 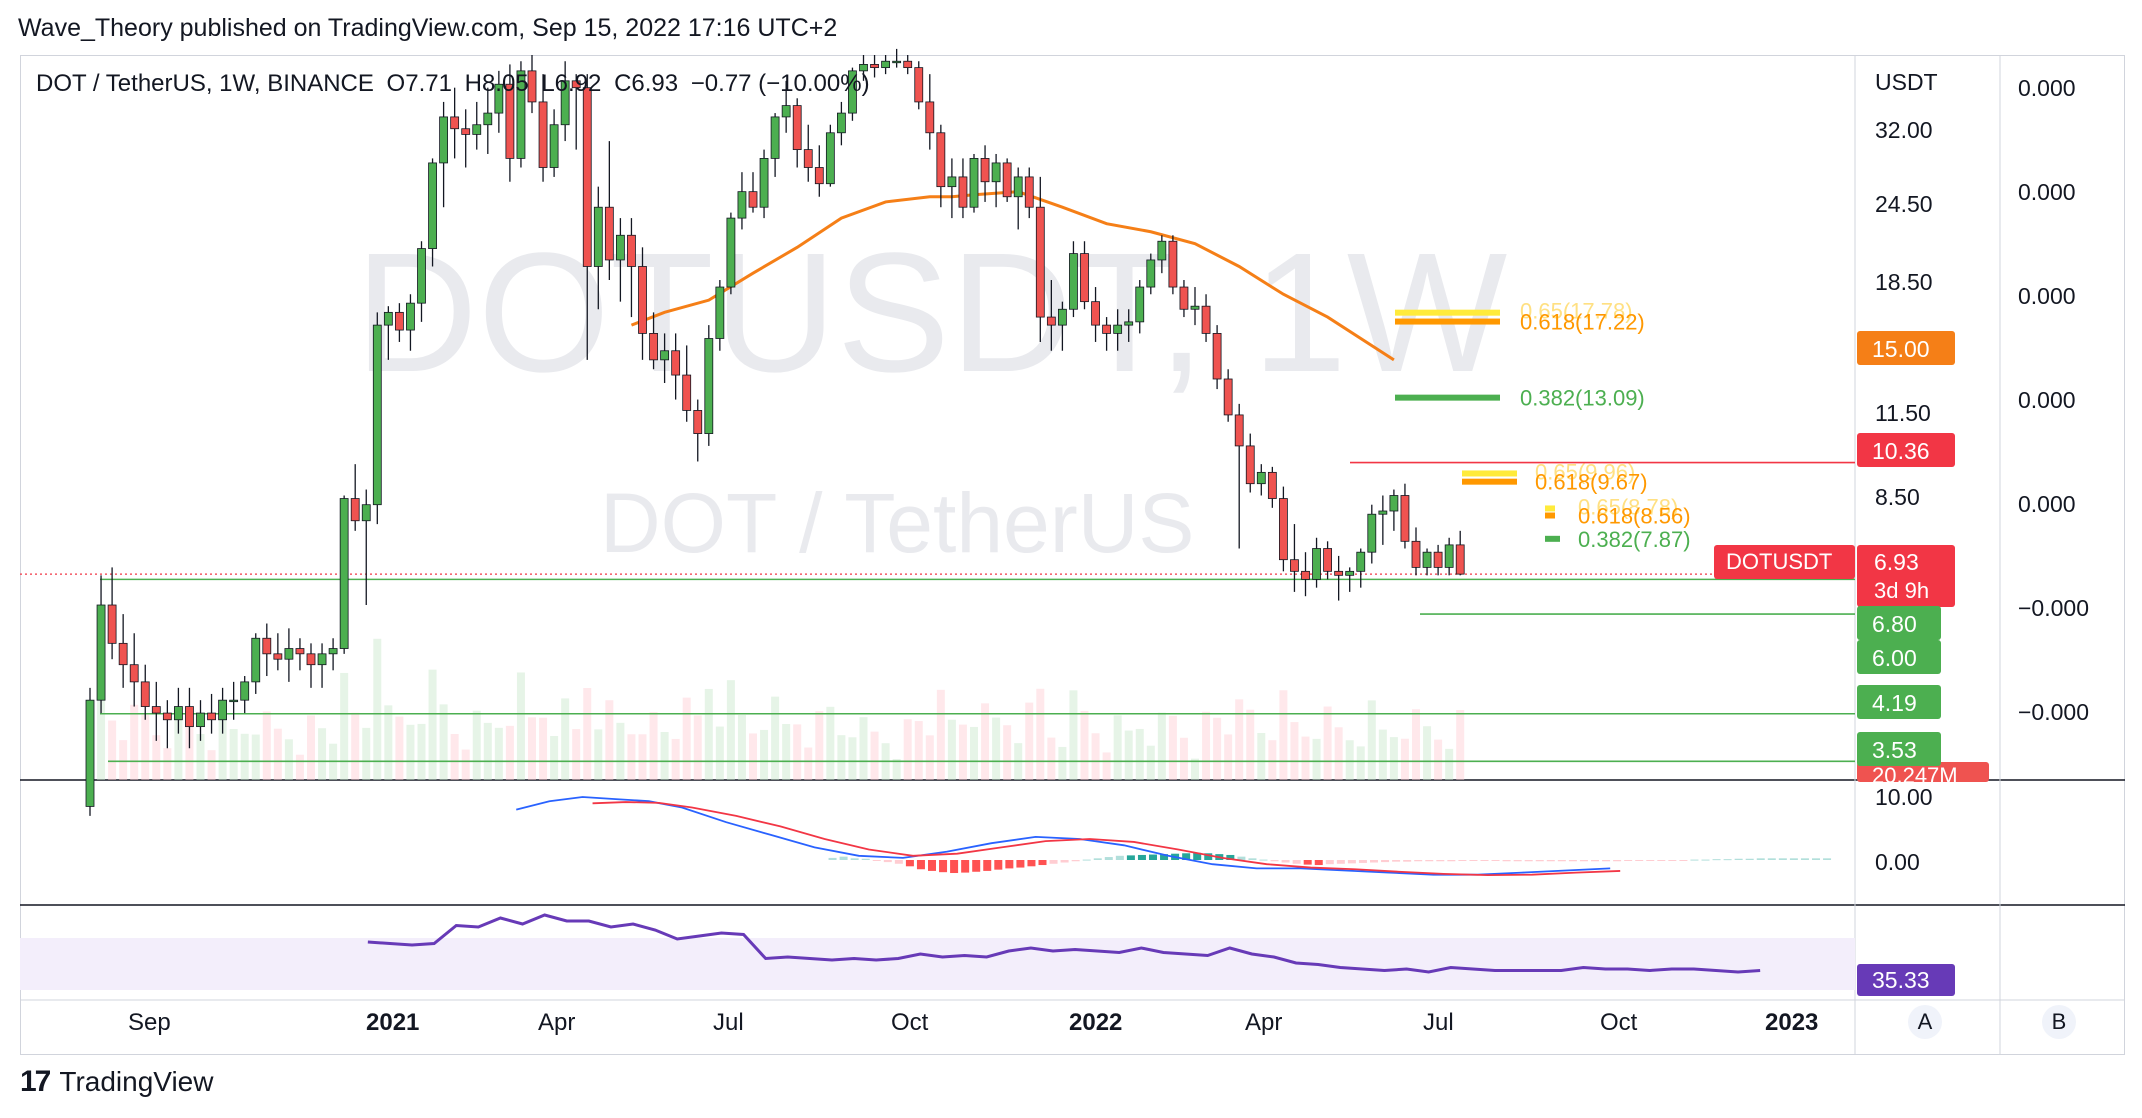 I want to click on resistance-price-tag-bg, so click(x=1906, y=450).